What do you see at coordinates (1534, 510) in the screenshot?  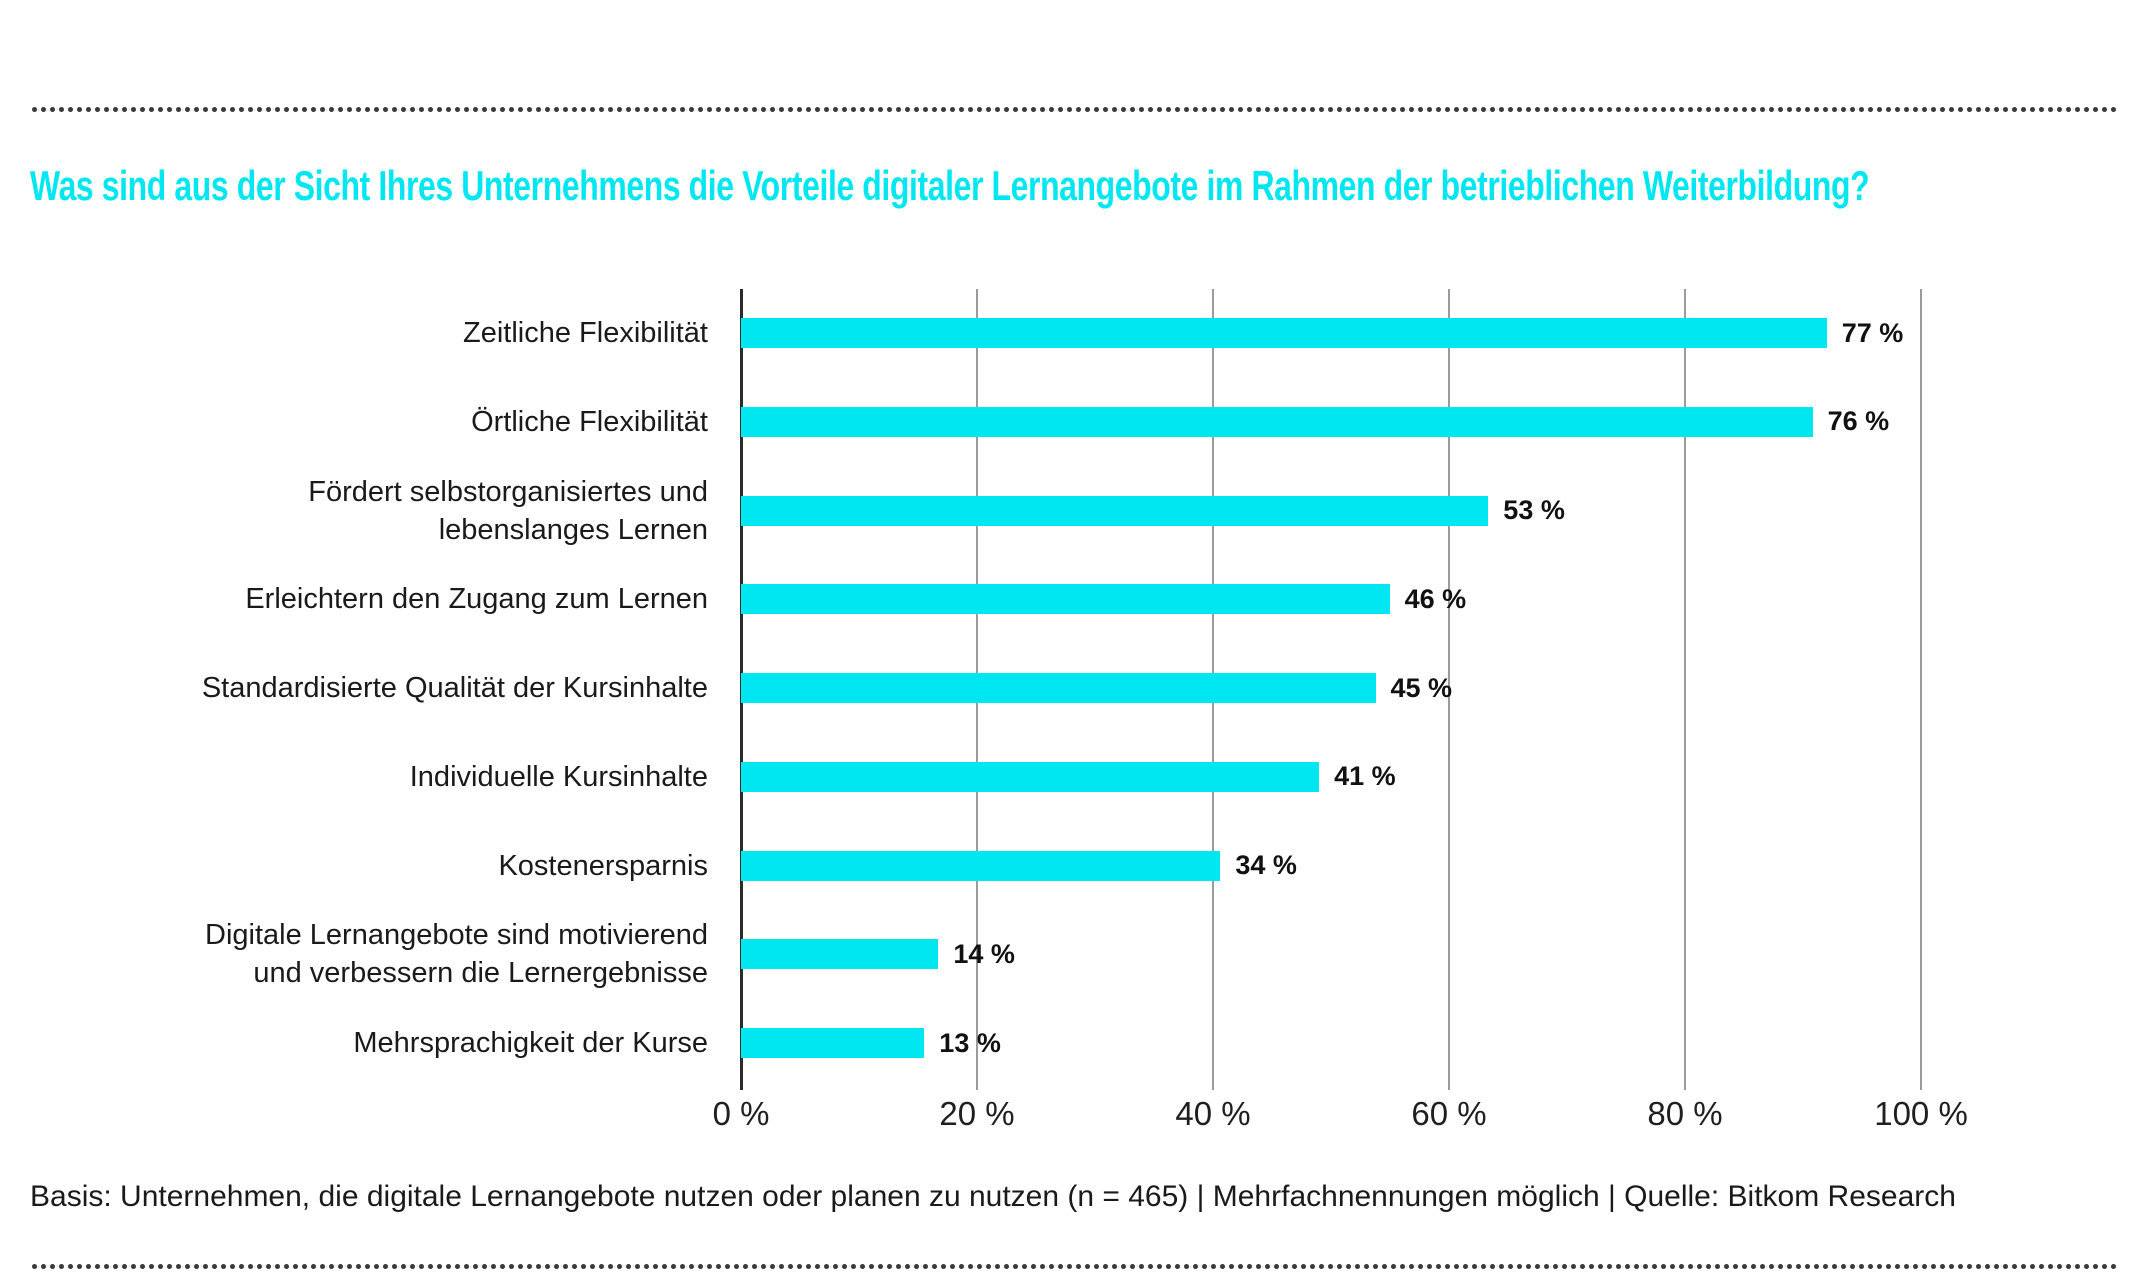 I see `value-label: 53 %` at bounding box center [1534, 510].